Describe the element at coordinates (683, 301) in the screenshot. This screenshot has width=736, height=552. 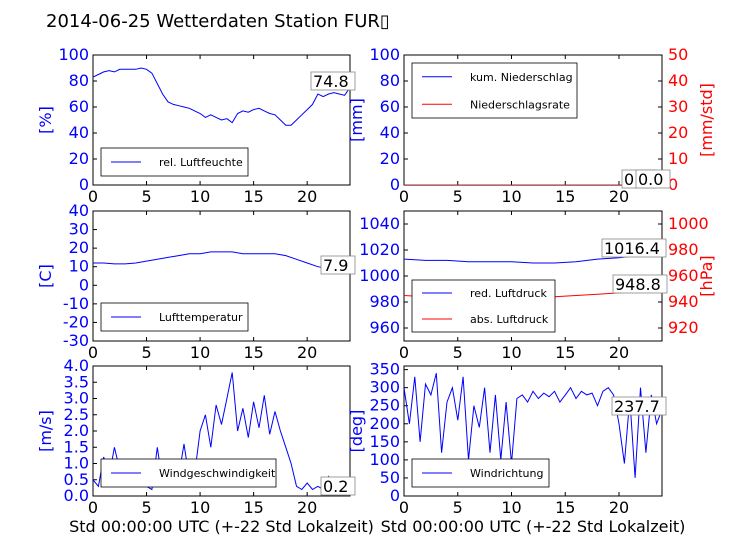
I see `y-right-tick-label: 940` at that location.